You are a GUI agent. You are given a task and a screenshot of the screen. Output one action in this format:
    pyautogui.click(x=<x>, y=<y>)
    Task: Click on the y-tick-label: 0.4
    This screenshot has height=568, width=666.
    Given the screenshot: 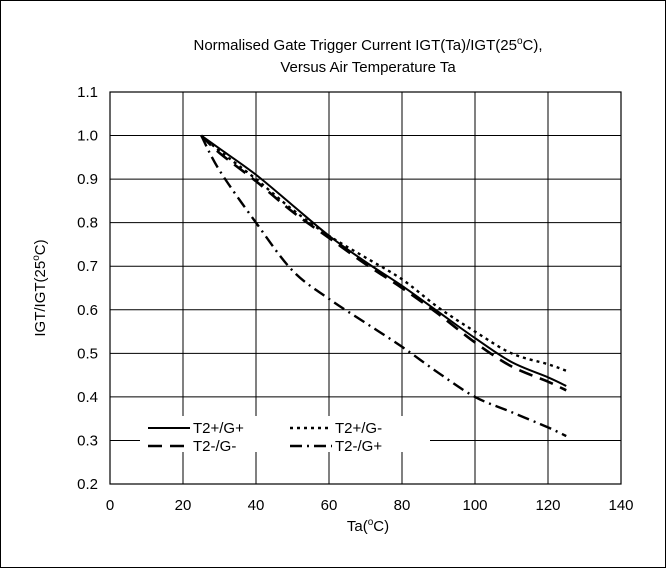 What is the action you would take?
    pyautogui.click(x=87, y=397)
    